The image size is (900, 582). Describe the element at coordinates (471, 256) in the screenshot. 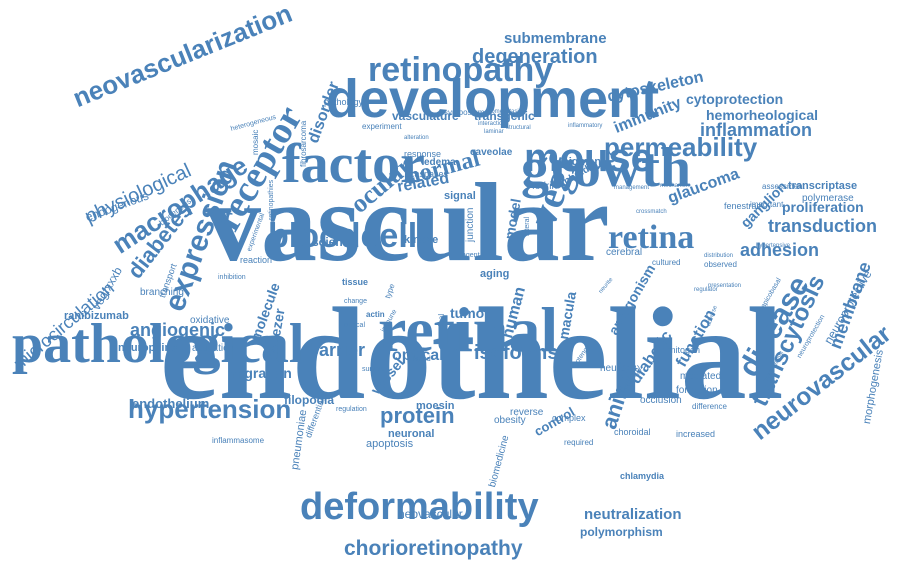

I see `word: agent` at that location.